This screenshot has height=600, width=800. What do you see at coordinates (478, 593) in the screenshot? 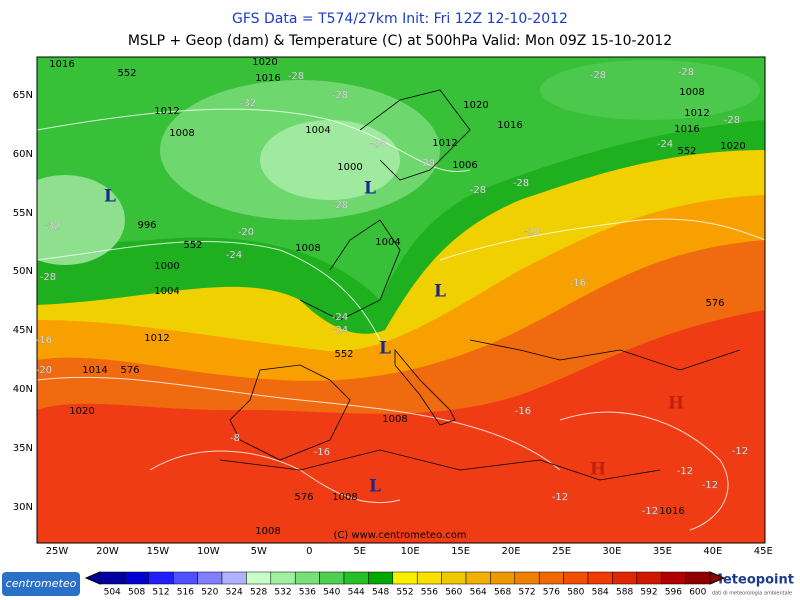
I see `colorbar-label: 564` at bounding box center [478, 593].